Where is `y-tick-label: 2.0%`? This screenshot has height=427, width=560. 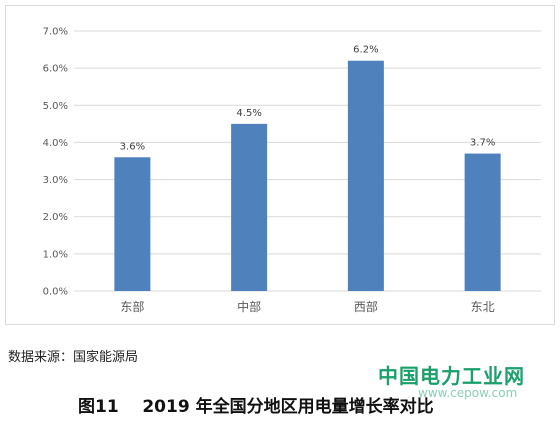 y-tick-label: 2.0% is located at coordinates (55, 217).